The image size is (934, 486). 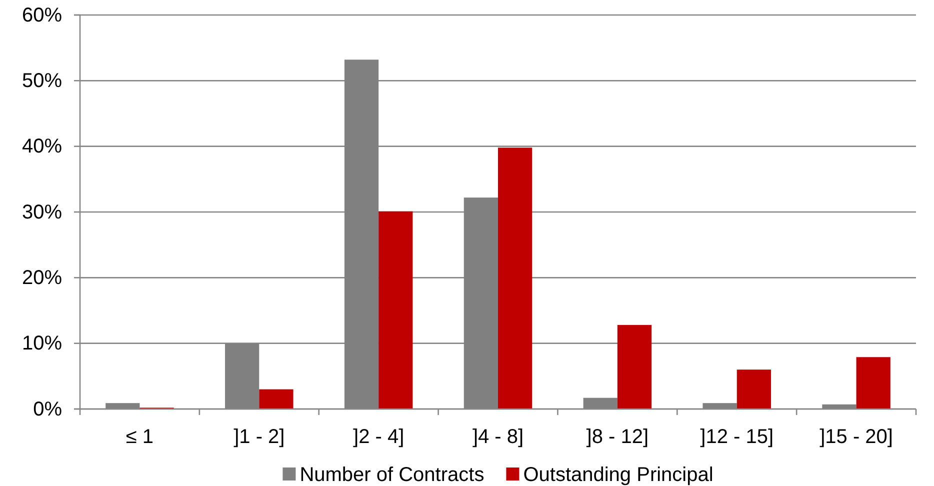 What do you see at coordinates (498, 437) in the screenshot?
I see `x-tick-label: ]4 - 8]` at bounding box center [498, 437].